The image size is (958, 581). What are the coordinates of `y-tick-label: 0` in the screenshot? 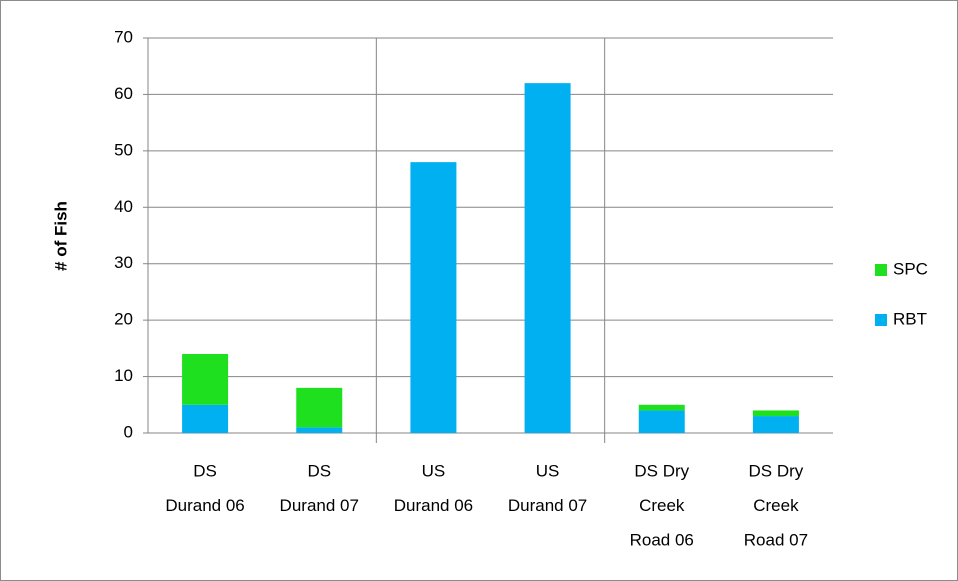 It's located at (128, 431).